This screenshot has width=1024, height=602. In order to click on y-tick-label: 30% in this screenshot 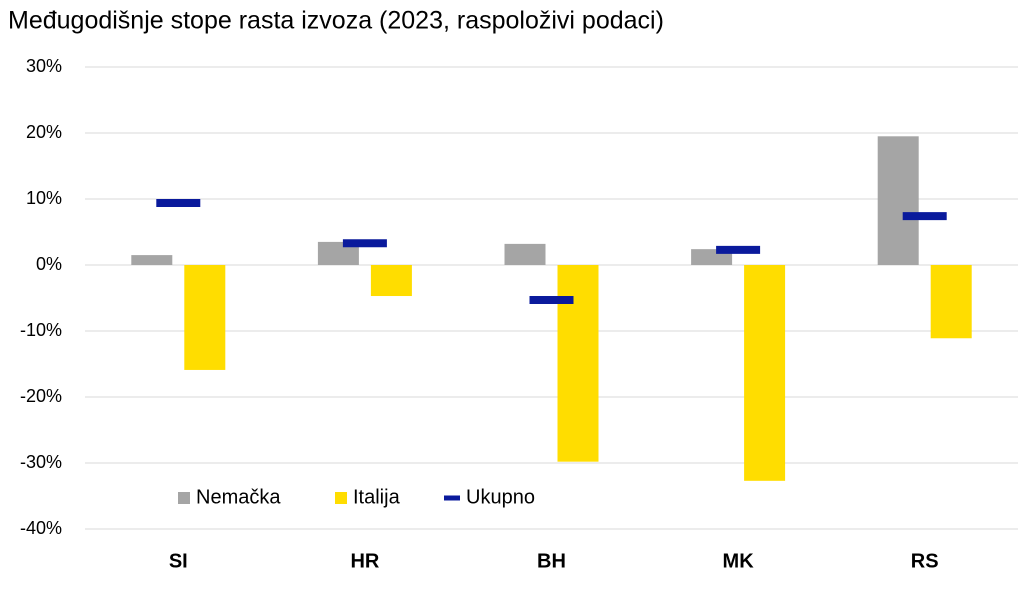, I will do `click(44, 66)`.